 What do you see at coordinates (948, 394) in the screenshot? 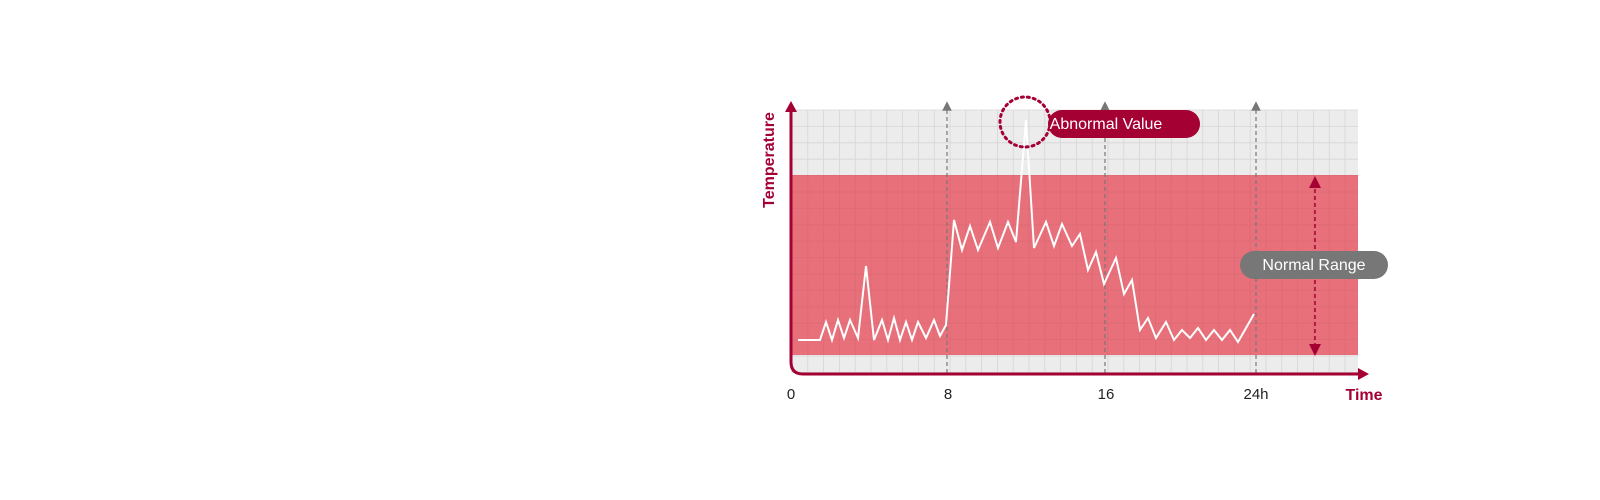
I see `x-tick-label: 8` at bounding box center [948, 394].